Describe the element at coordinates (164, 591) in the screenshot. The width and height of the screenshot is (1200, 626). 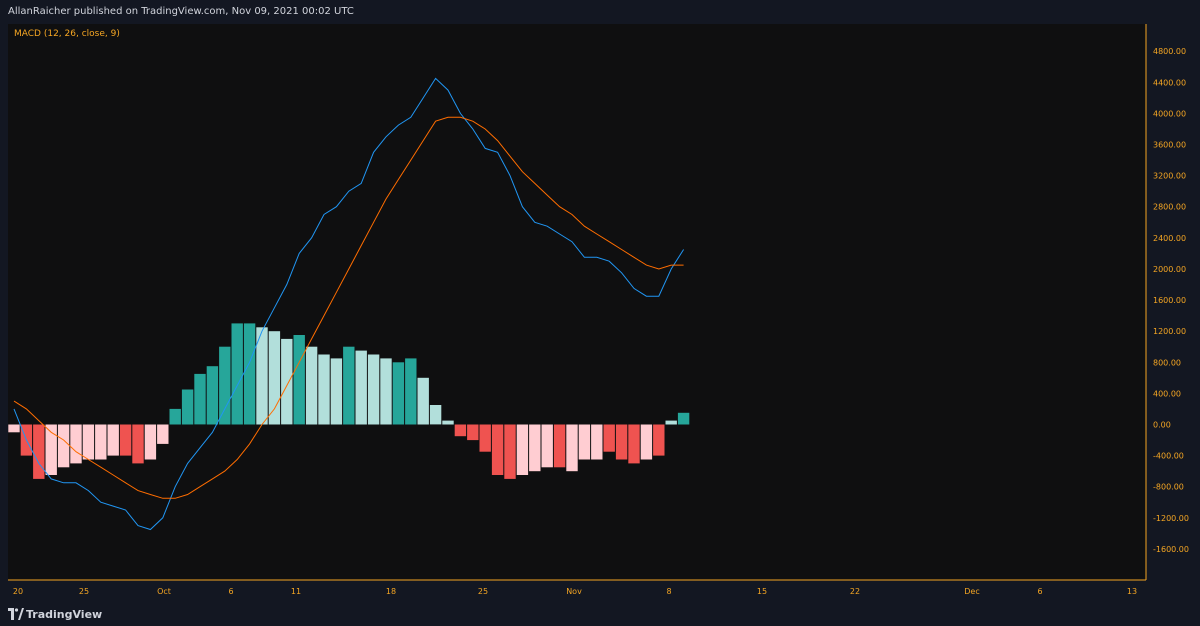
I see `time-axis-label: Oct` at that location.